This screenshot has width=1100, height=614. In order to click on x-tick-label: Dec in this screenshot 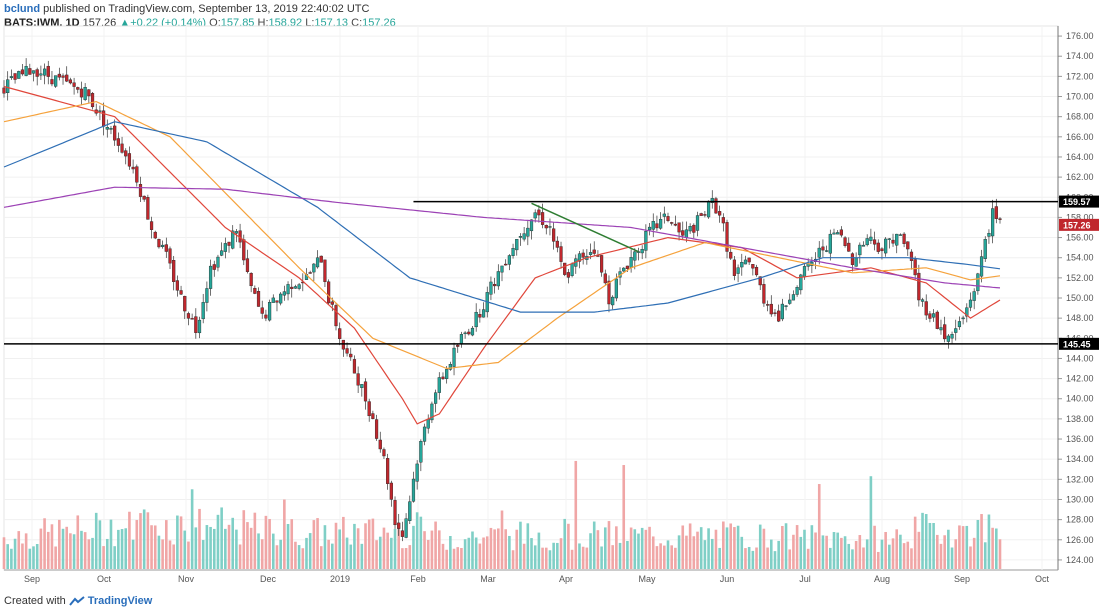, I will do `click(268, 579)`.